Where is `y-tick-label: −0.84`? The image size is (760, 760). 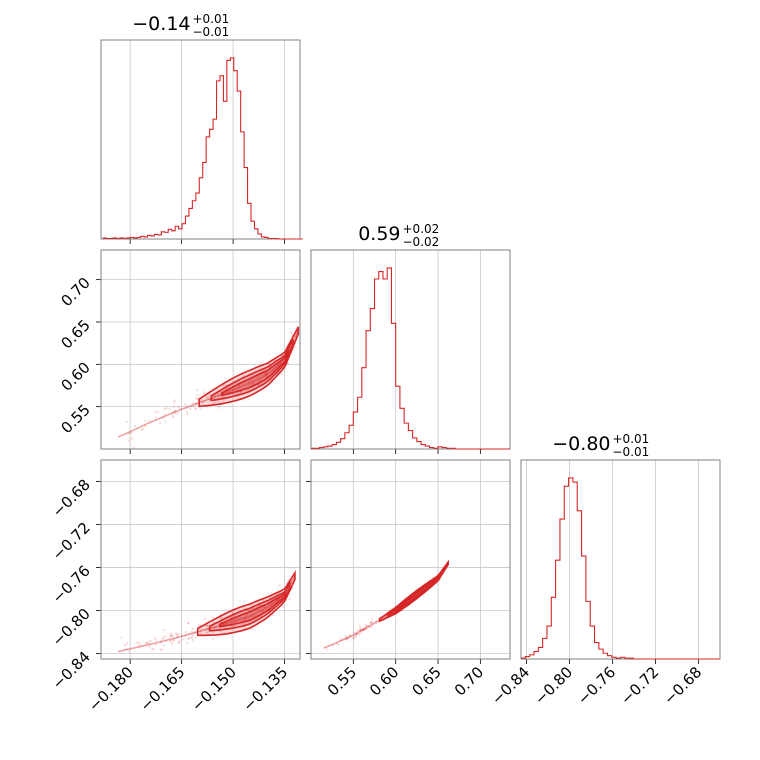
y-tick-label: −0.84 is located at coordinates (71, 670).